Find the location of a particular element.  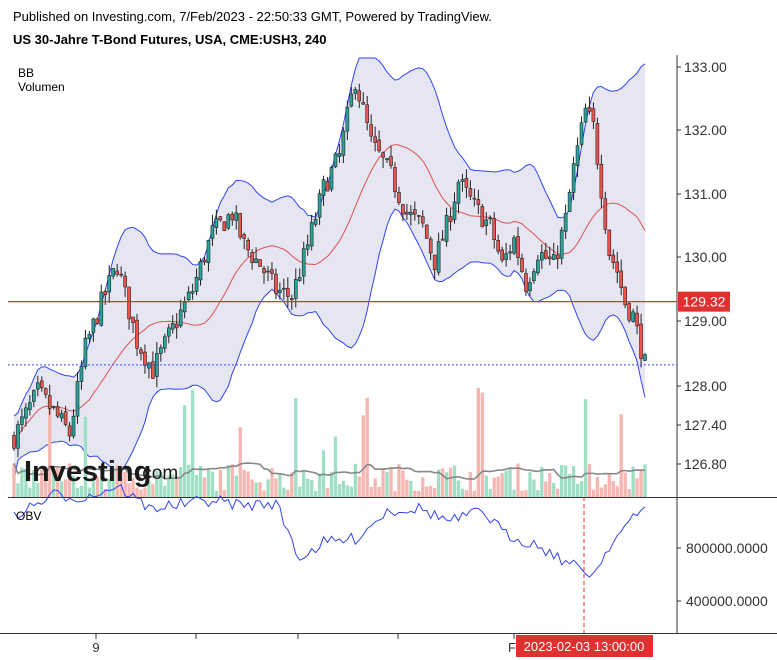

crosshair-badge-label: 2023-02-03 13:00:00 is located at coordinates (584, 646).